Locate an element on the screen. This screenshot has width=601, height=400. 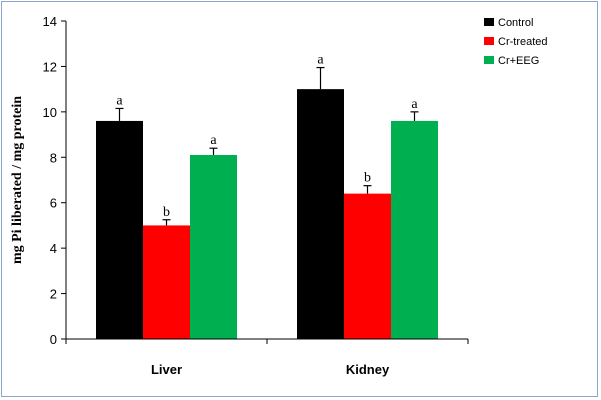
y-axis: 0 2 4 6 8 10 12 14 is located at coordinates (55, 180).